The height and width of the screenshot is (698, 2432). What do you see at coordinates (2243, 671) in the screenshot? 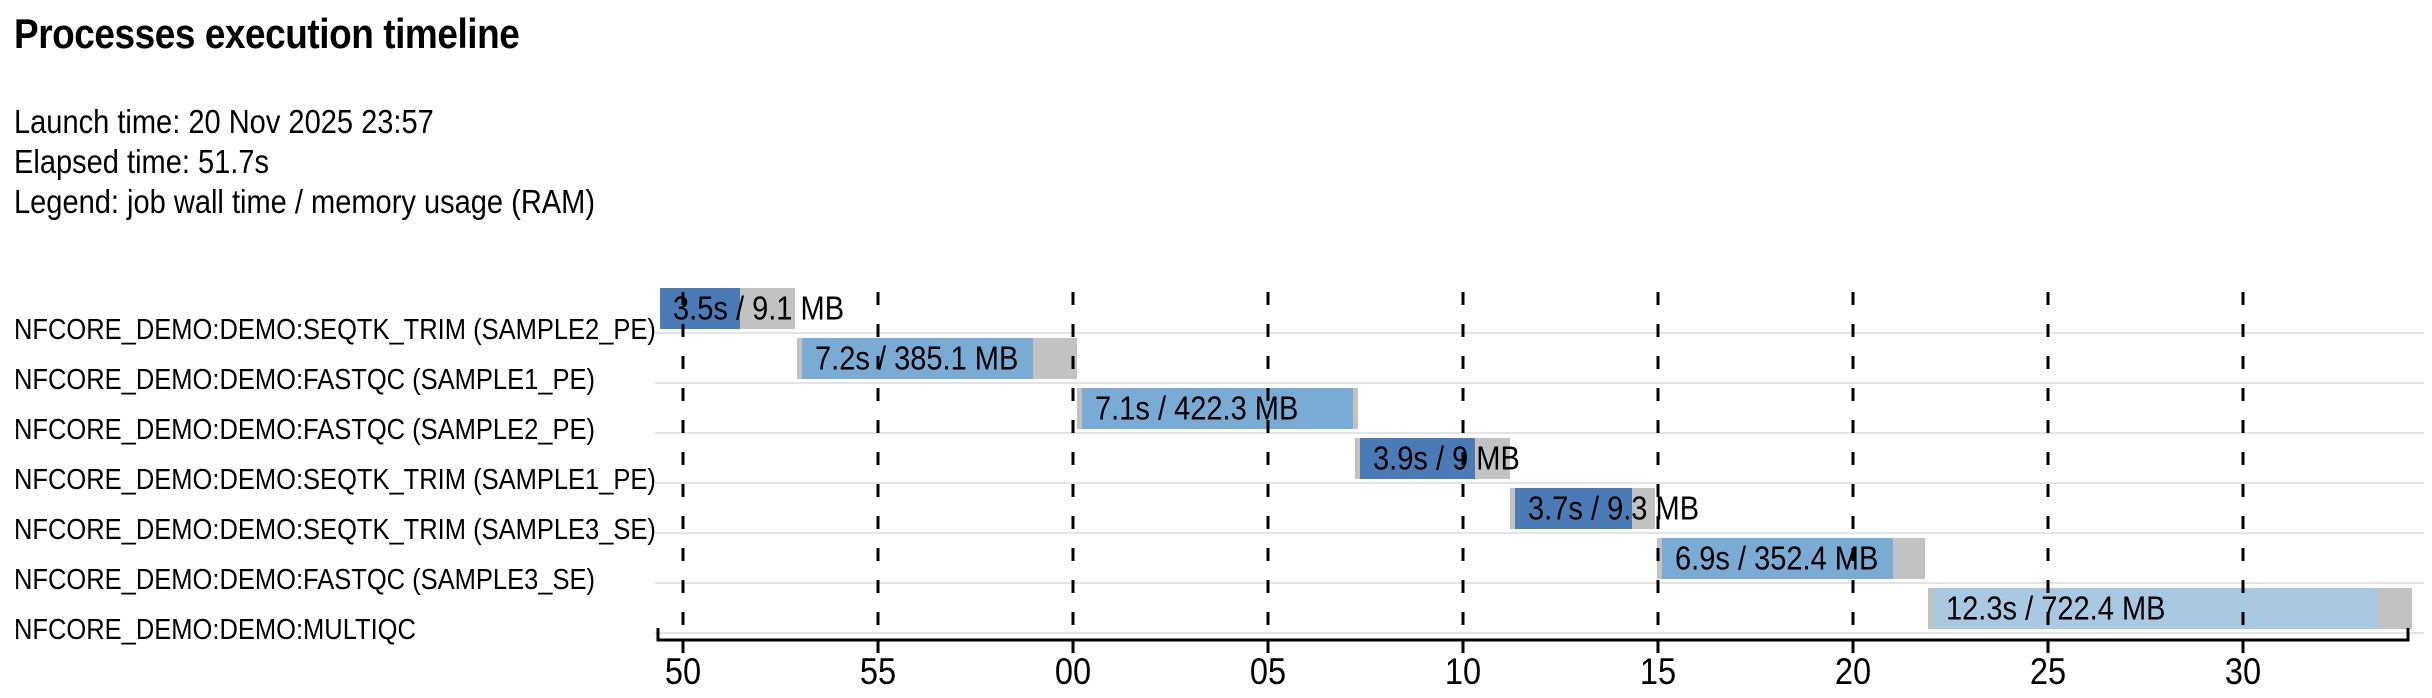
I see `axis-tick-label: 30` at bounding box center [2243, 671].